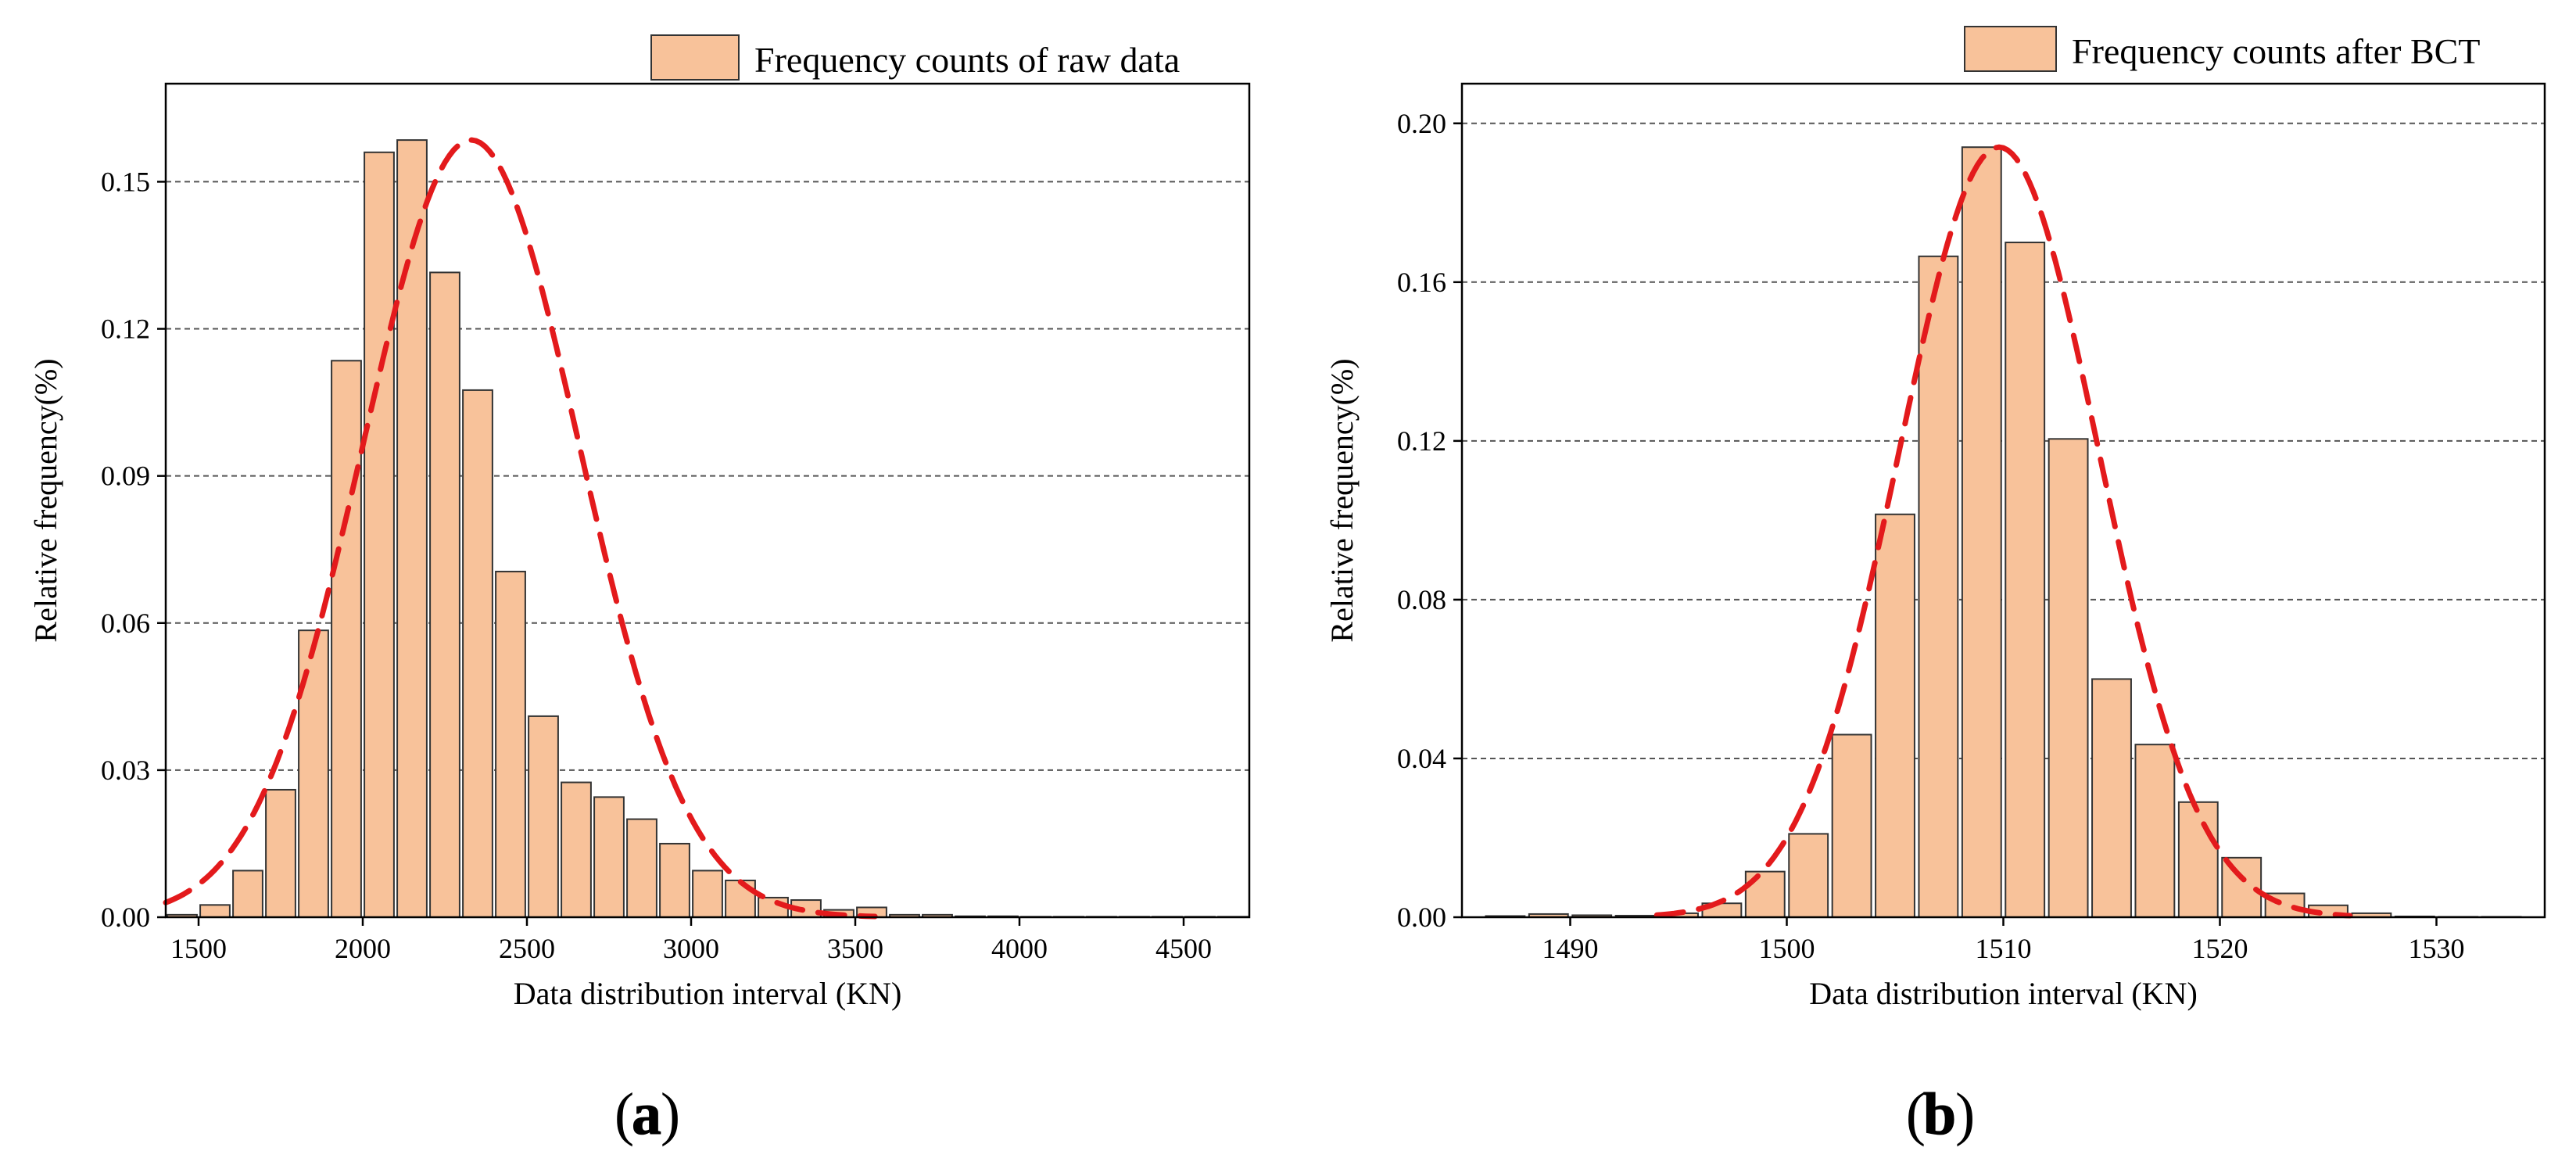 This screenshot has height=1169, width=2576. What do you see at coordinates (2220, 949) in the screenshot?
I see `x-tick-label: 1520` at bounding box center [2220, 949].